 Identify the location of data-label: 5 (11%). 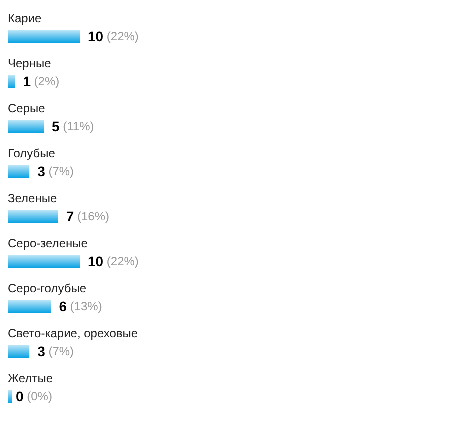
(73, 126).